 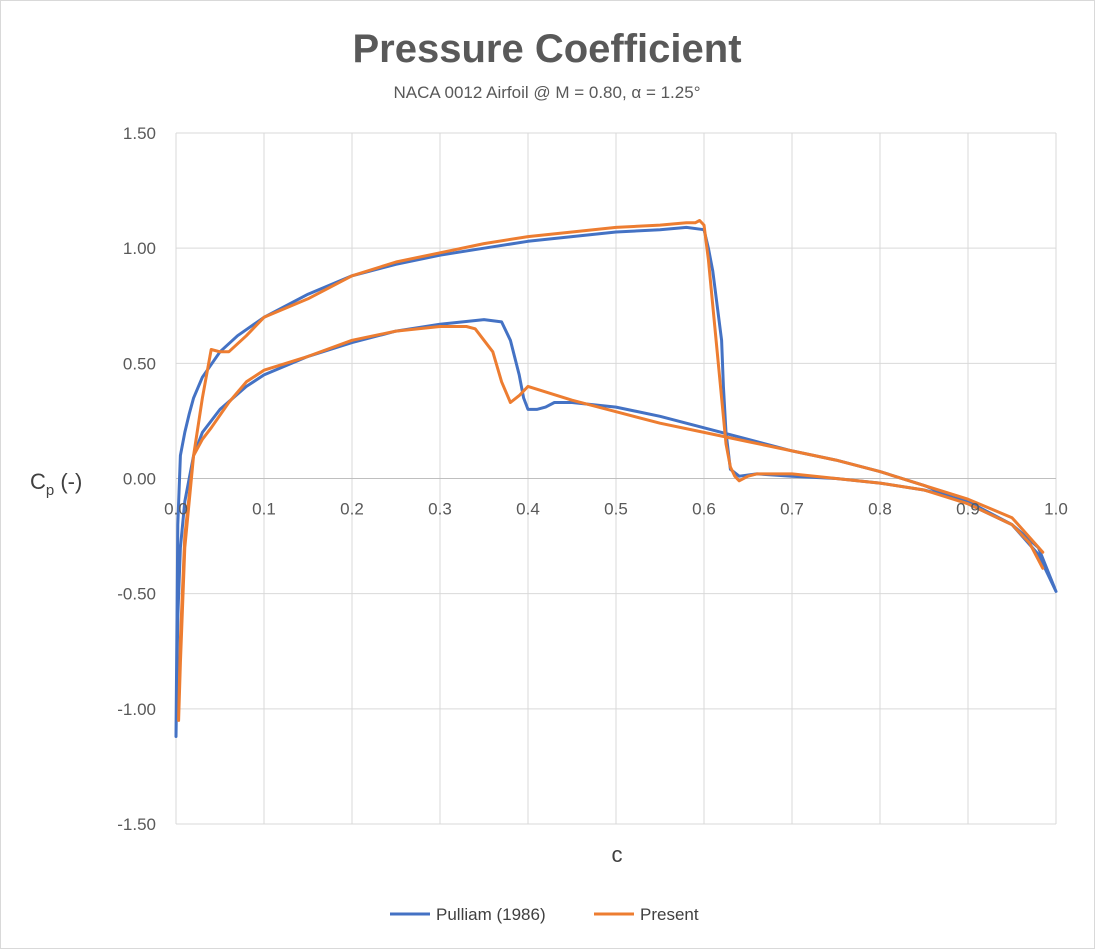 I want to click on y-tick-label: 0.00, so click(x=139, y=479).